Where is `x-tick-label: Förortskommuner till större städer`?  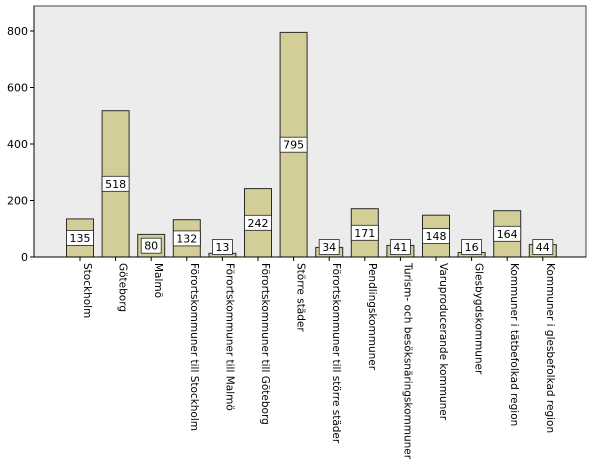
x-tick-label: Förortskommuner till större städer is located at coordinates (336, 353).